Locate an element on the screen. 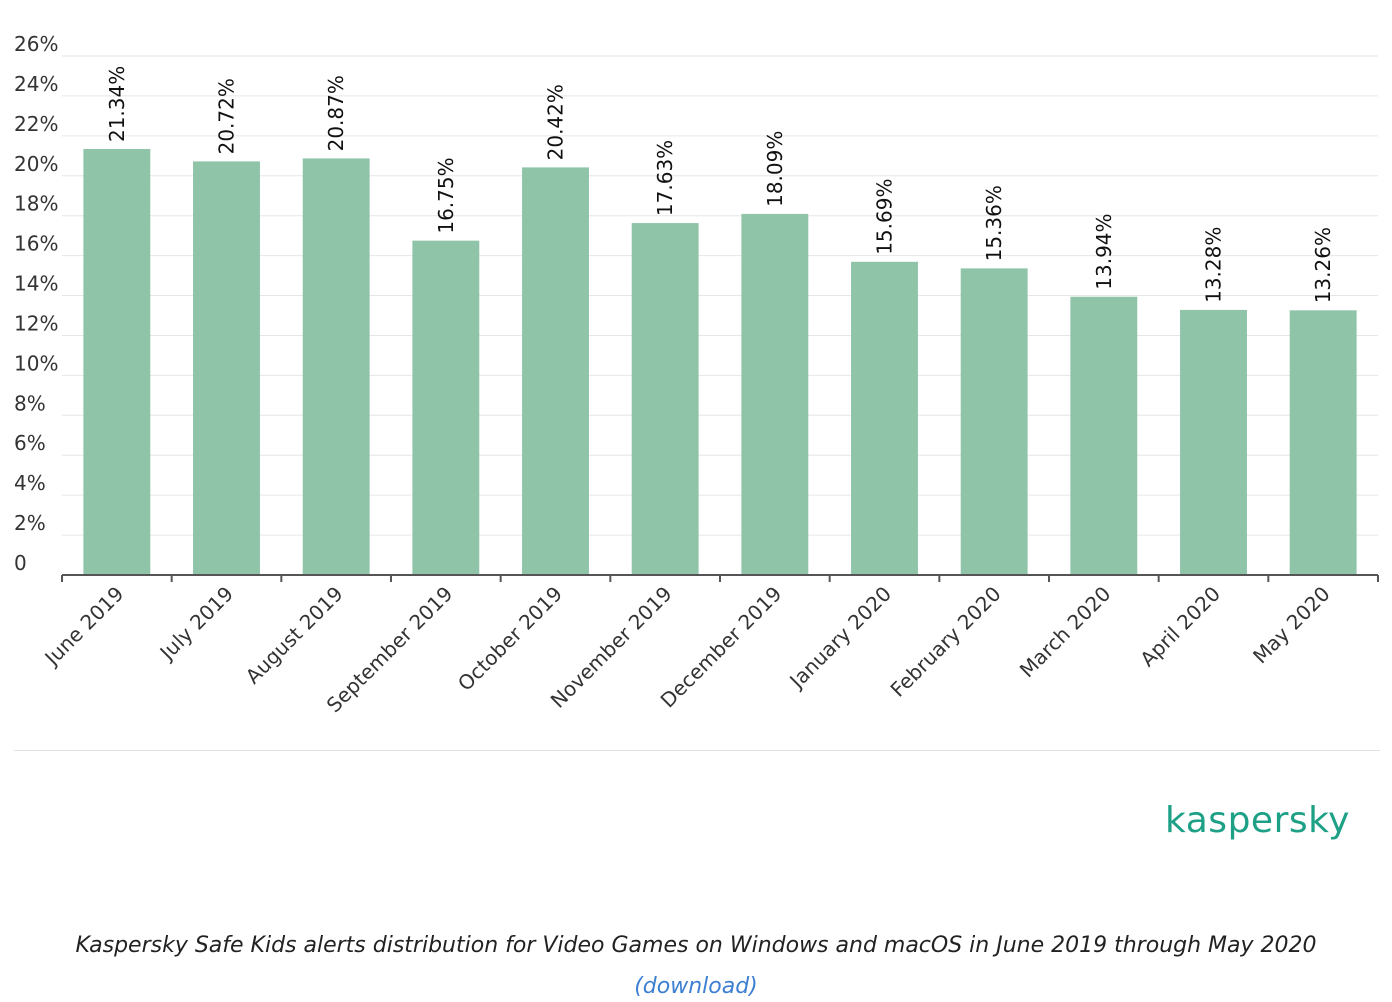  data-label: 20.87% is located at coordinates (336, 113).